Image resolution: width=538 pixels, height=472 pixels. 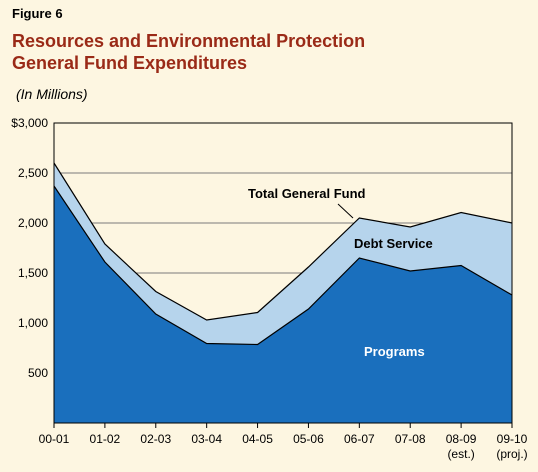 What do you see at coordinates (257, 439) in the screenshot?
I see `x-tick-label: 04-05` at bounding box center [257, 439].